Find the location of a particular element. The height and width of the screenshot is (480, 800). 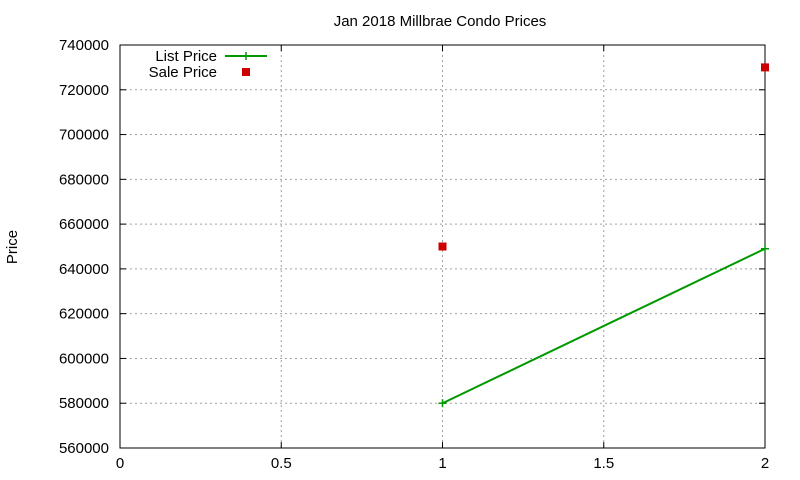

y-tick-label: 600000 is located at coordinates (84, 358).